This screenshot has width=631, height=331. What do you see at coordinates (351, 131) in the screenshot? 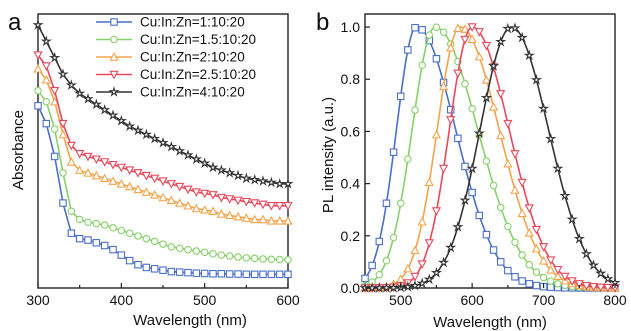
I see `y-tick-label: 0.6` at bounding box center [351, 131].